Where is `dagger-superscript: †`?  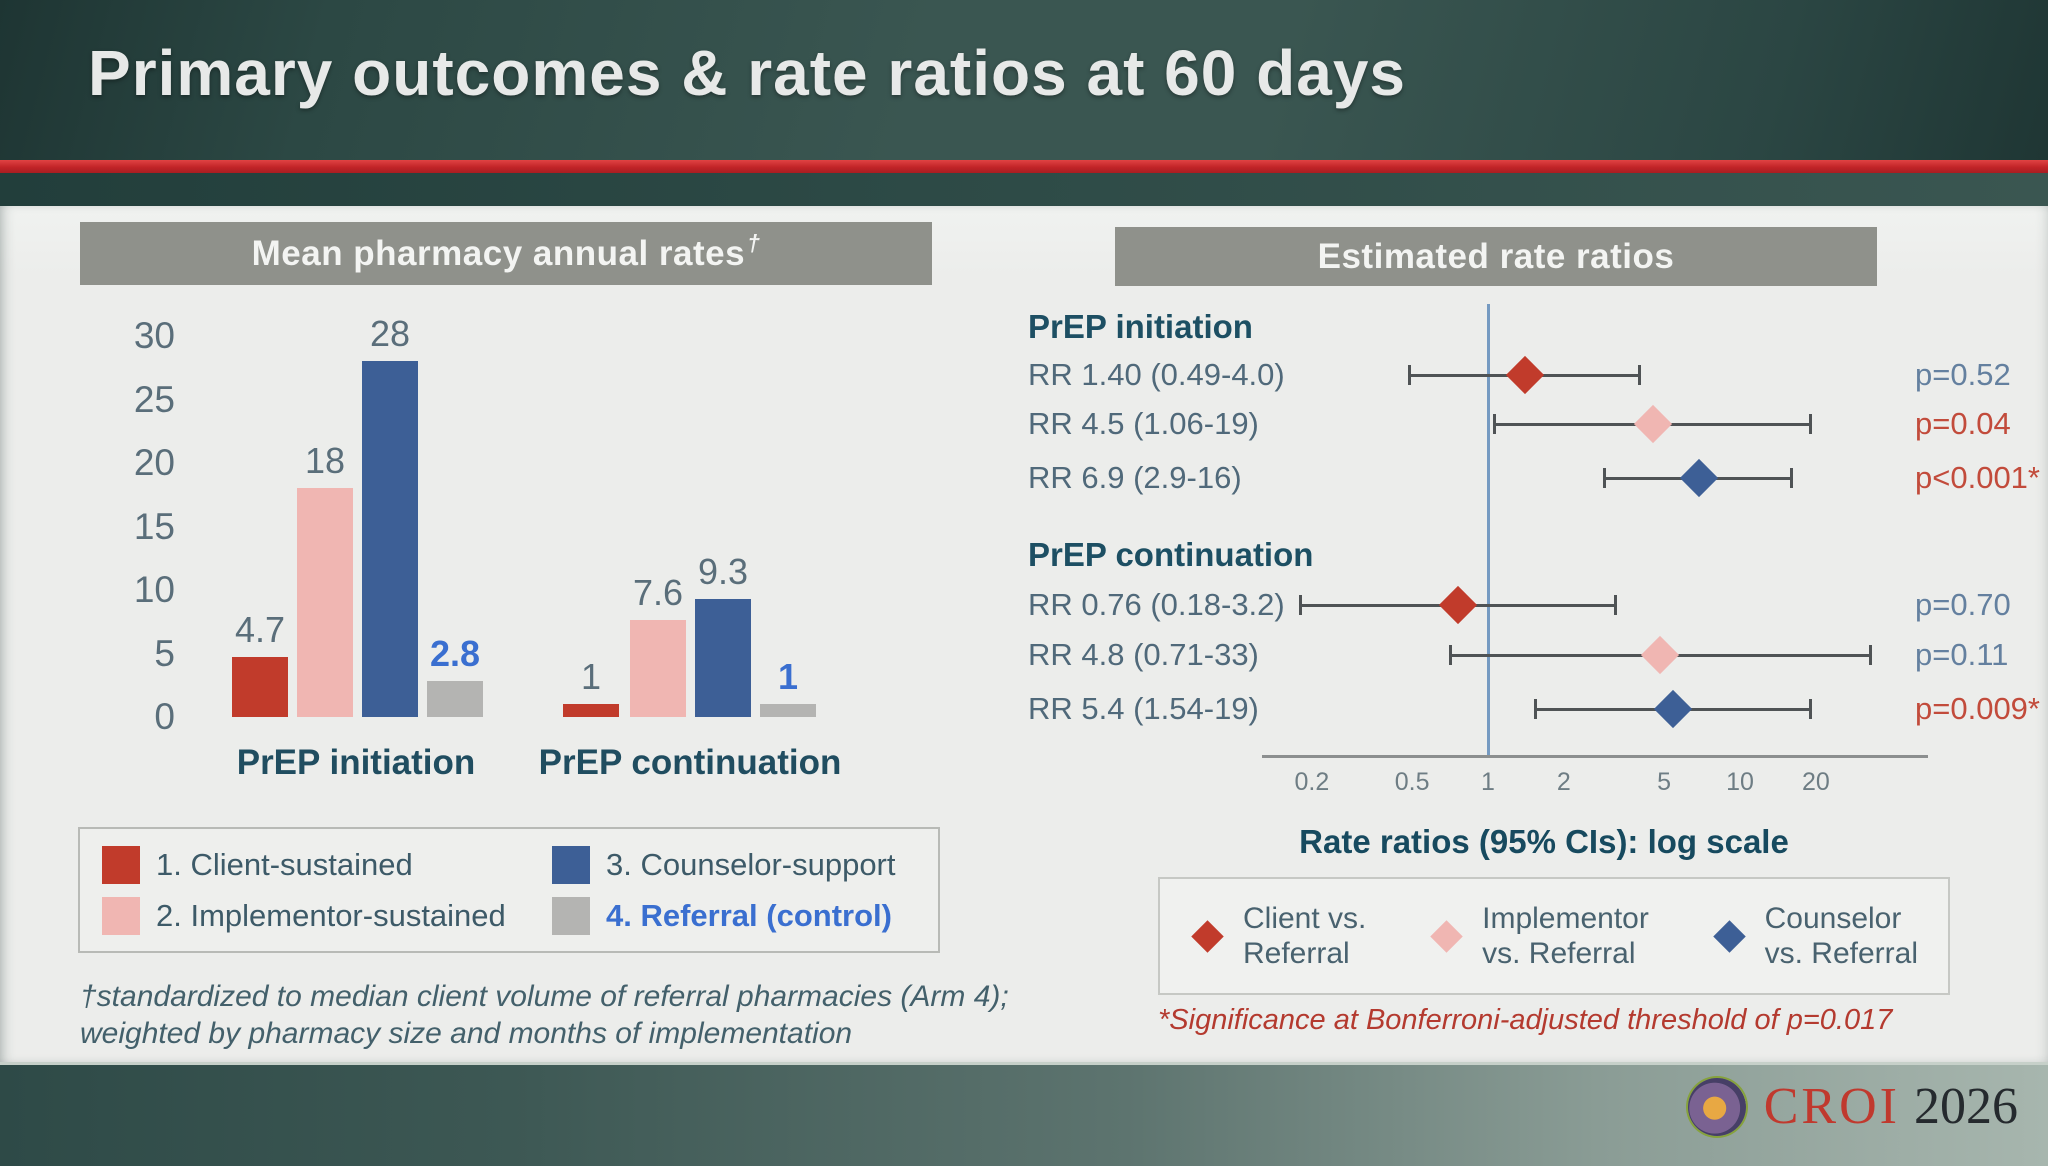 dagger-superscript: † is located at coordinates (754, 243).